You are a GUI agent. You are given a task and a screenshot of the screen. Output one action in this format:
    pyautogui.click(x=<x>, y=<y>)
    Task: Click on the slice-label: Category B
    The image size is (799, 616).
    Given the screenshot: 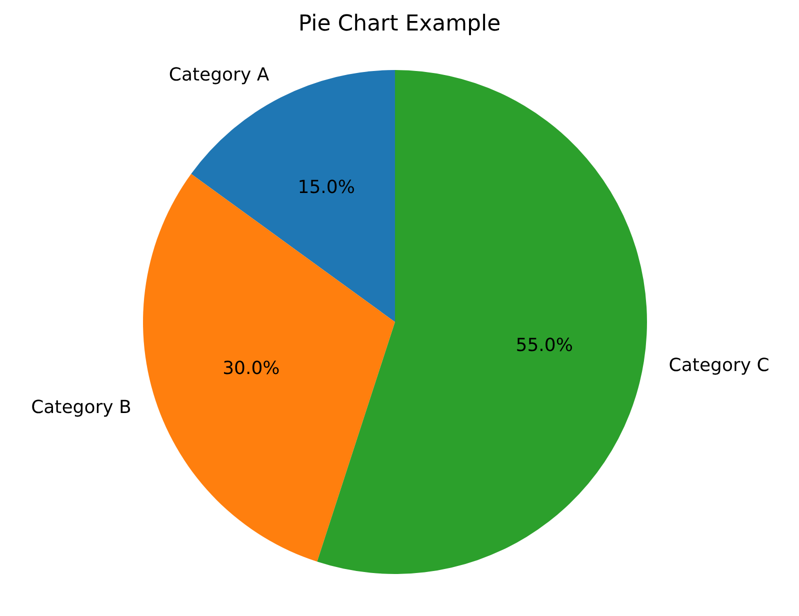 What is the action you would take?
    pyautogui.click(x=81, y=407)
    